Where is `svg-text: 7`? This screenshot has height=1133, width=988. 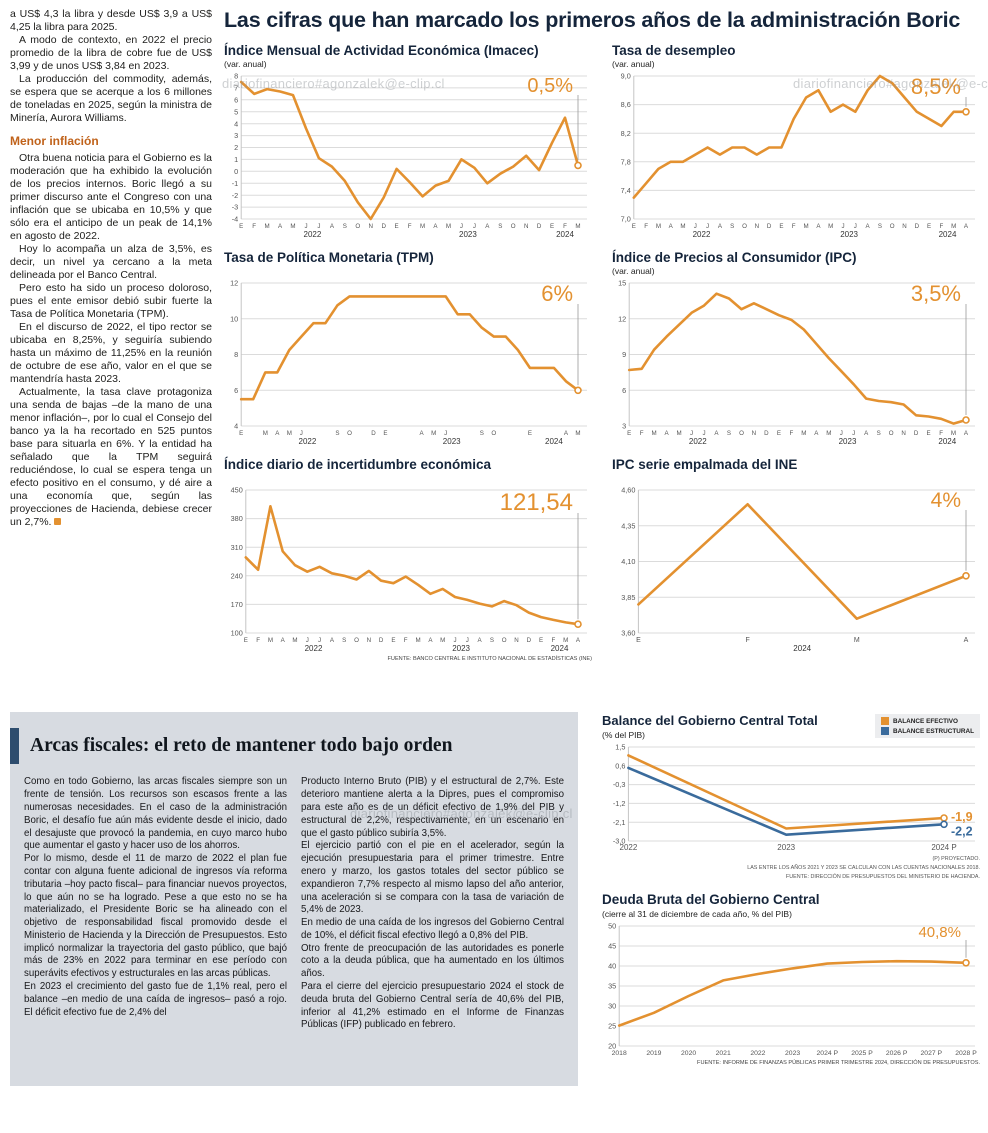
svg-text: 7 is located at coordinates (236, 88).